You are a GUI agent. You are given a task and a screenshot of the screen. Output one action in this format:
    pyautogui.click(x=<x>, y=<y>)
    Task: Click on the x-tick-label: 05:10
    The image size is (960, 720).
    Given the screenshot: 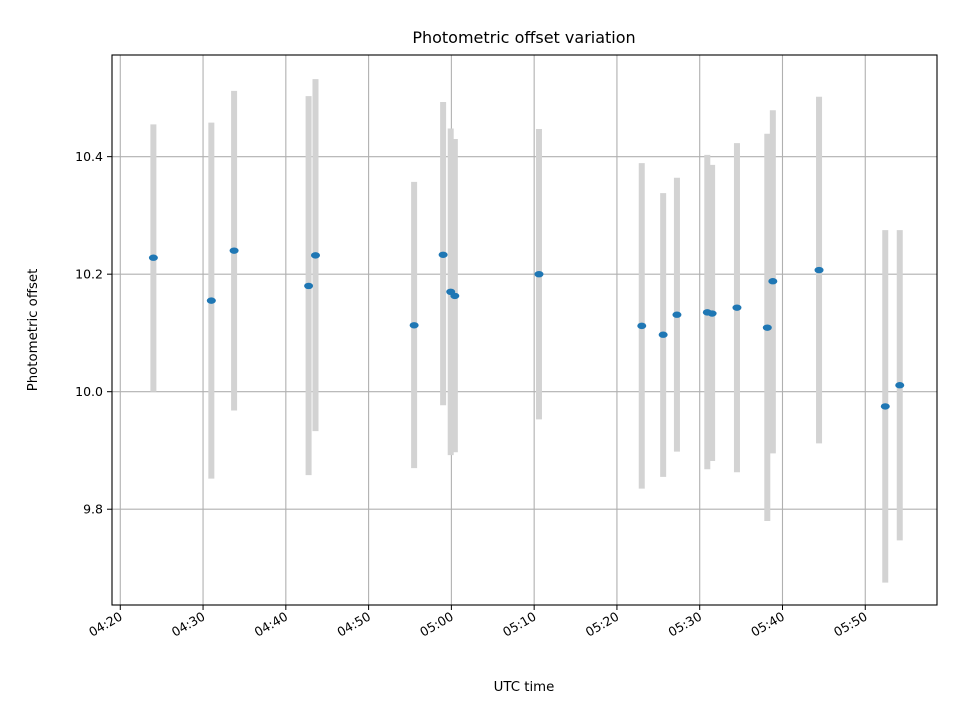 What is the action you would take?
    pyautogui.click(x=519, y=624)
    